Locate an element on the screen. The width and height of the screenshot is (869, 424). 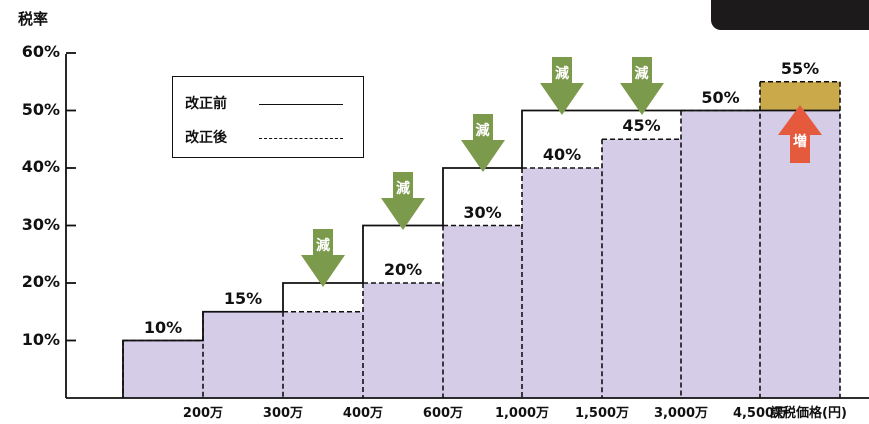
x-tick-label-1: 300万 is located at coordinates (283, 413).